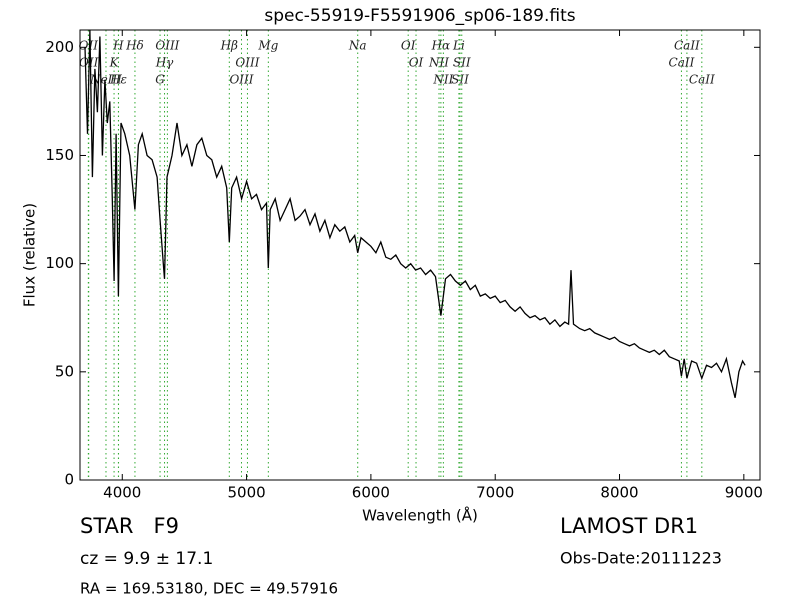  I want to click on spectral-line-label: K, so click(114, 63).